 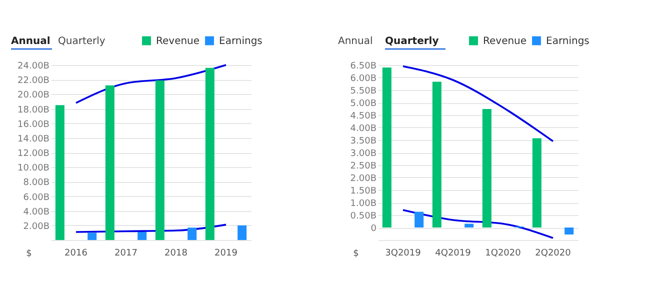 I want to click on y-tick-label: 24.00B, so click(x=34, y=67).